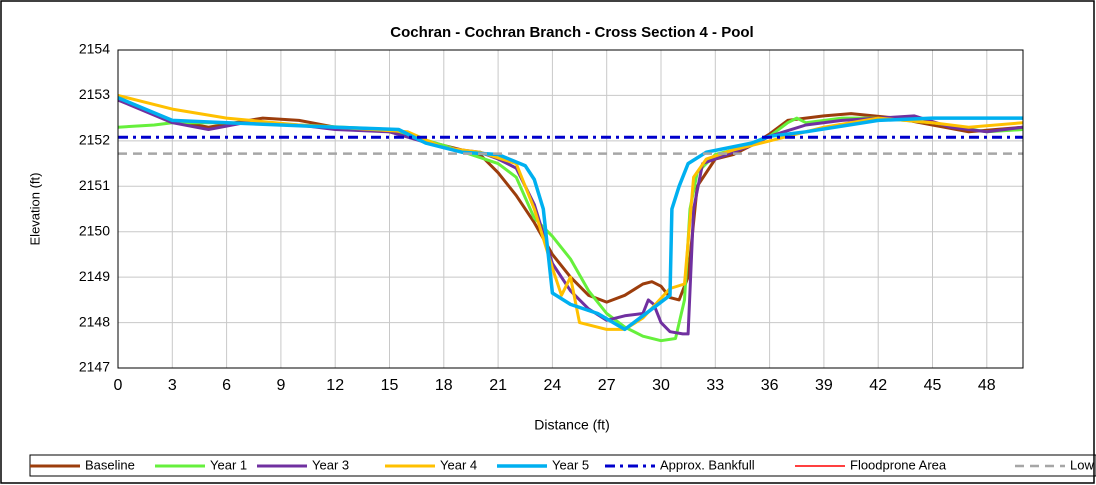 The height and width of the screenshot is (485, 1096). Describe the element at coordinates (94, 367) in the screenshot. I see `y-tick-label: 2147` at that location.